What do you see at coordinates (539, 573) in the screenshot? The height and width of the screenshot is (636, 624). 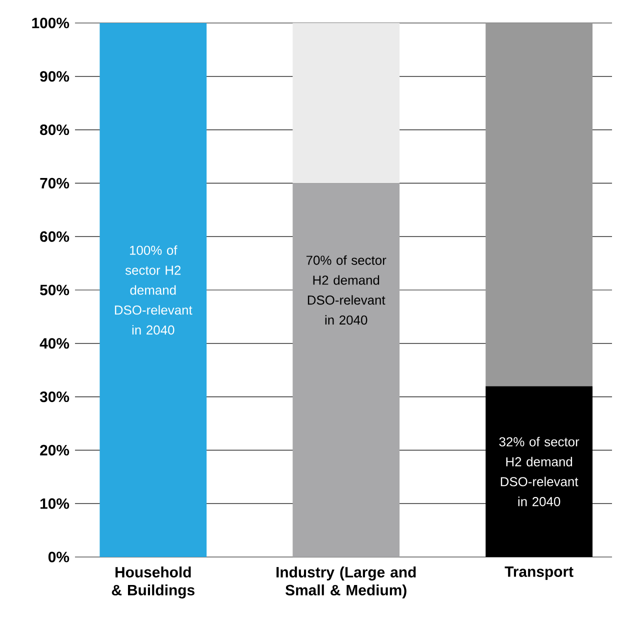 I see `x-tick-label: Transport` at bounding box center [539, 573].